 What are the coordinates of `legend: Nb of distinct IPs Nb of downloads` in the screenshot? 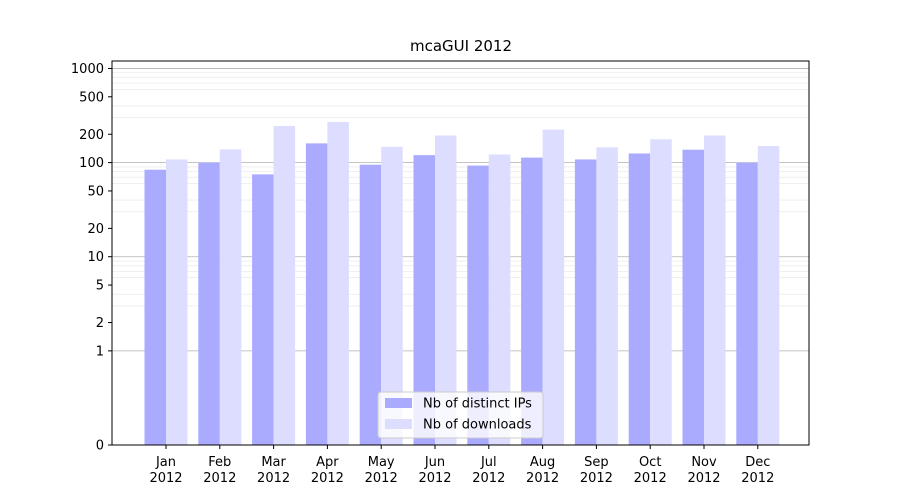 It's located at (460, 415).